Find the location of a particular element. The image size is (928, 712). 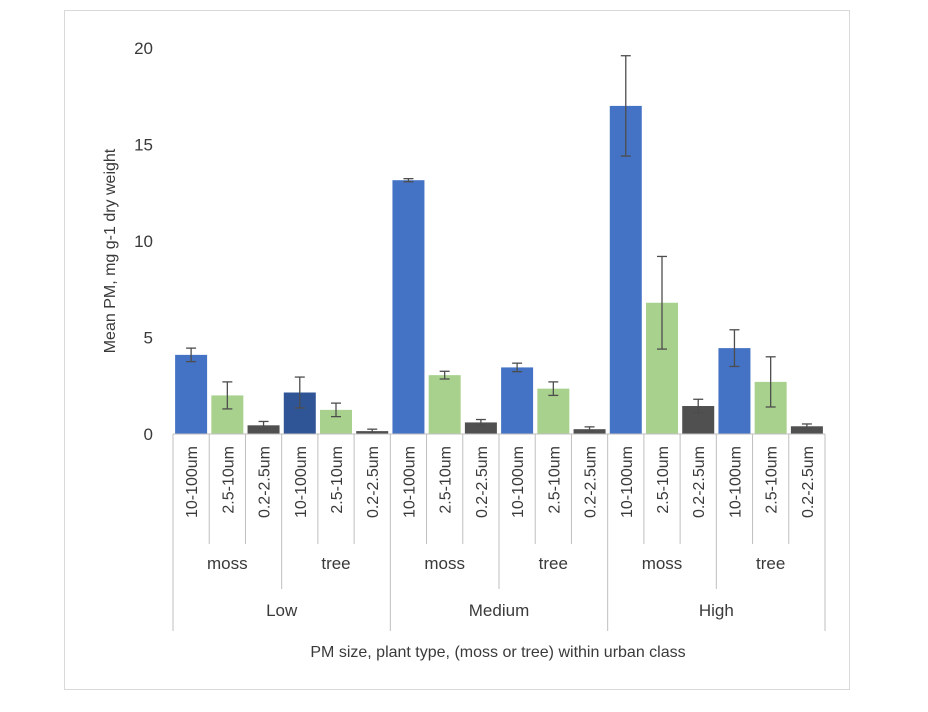

y-tick-label: 10 is located at coordinates (143, 241).